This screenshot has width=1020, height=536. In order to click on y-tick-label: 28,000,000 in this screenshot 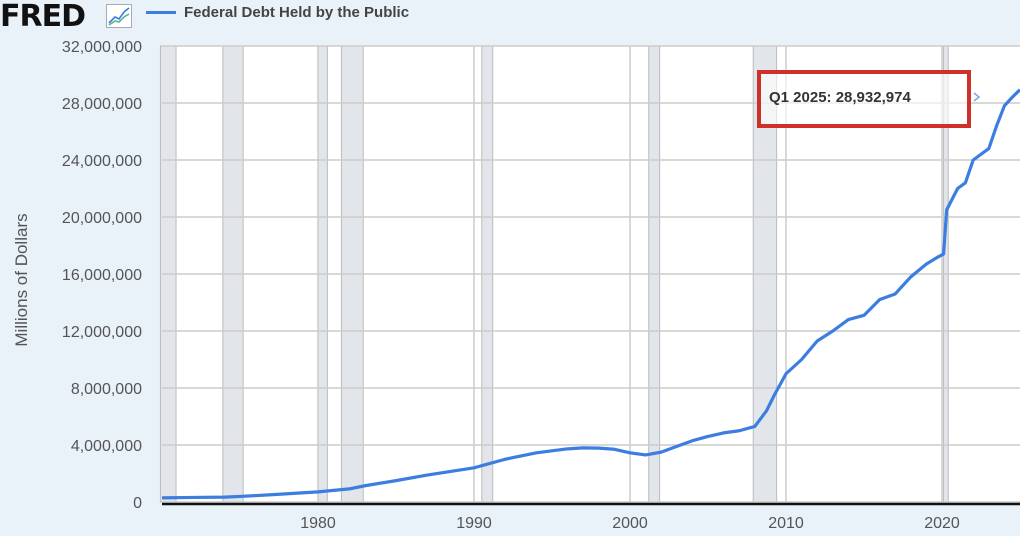, I will do `click(102, 104)`.